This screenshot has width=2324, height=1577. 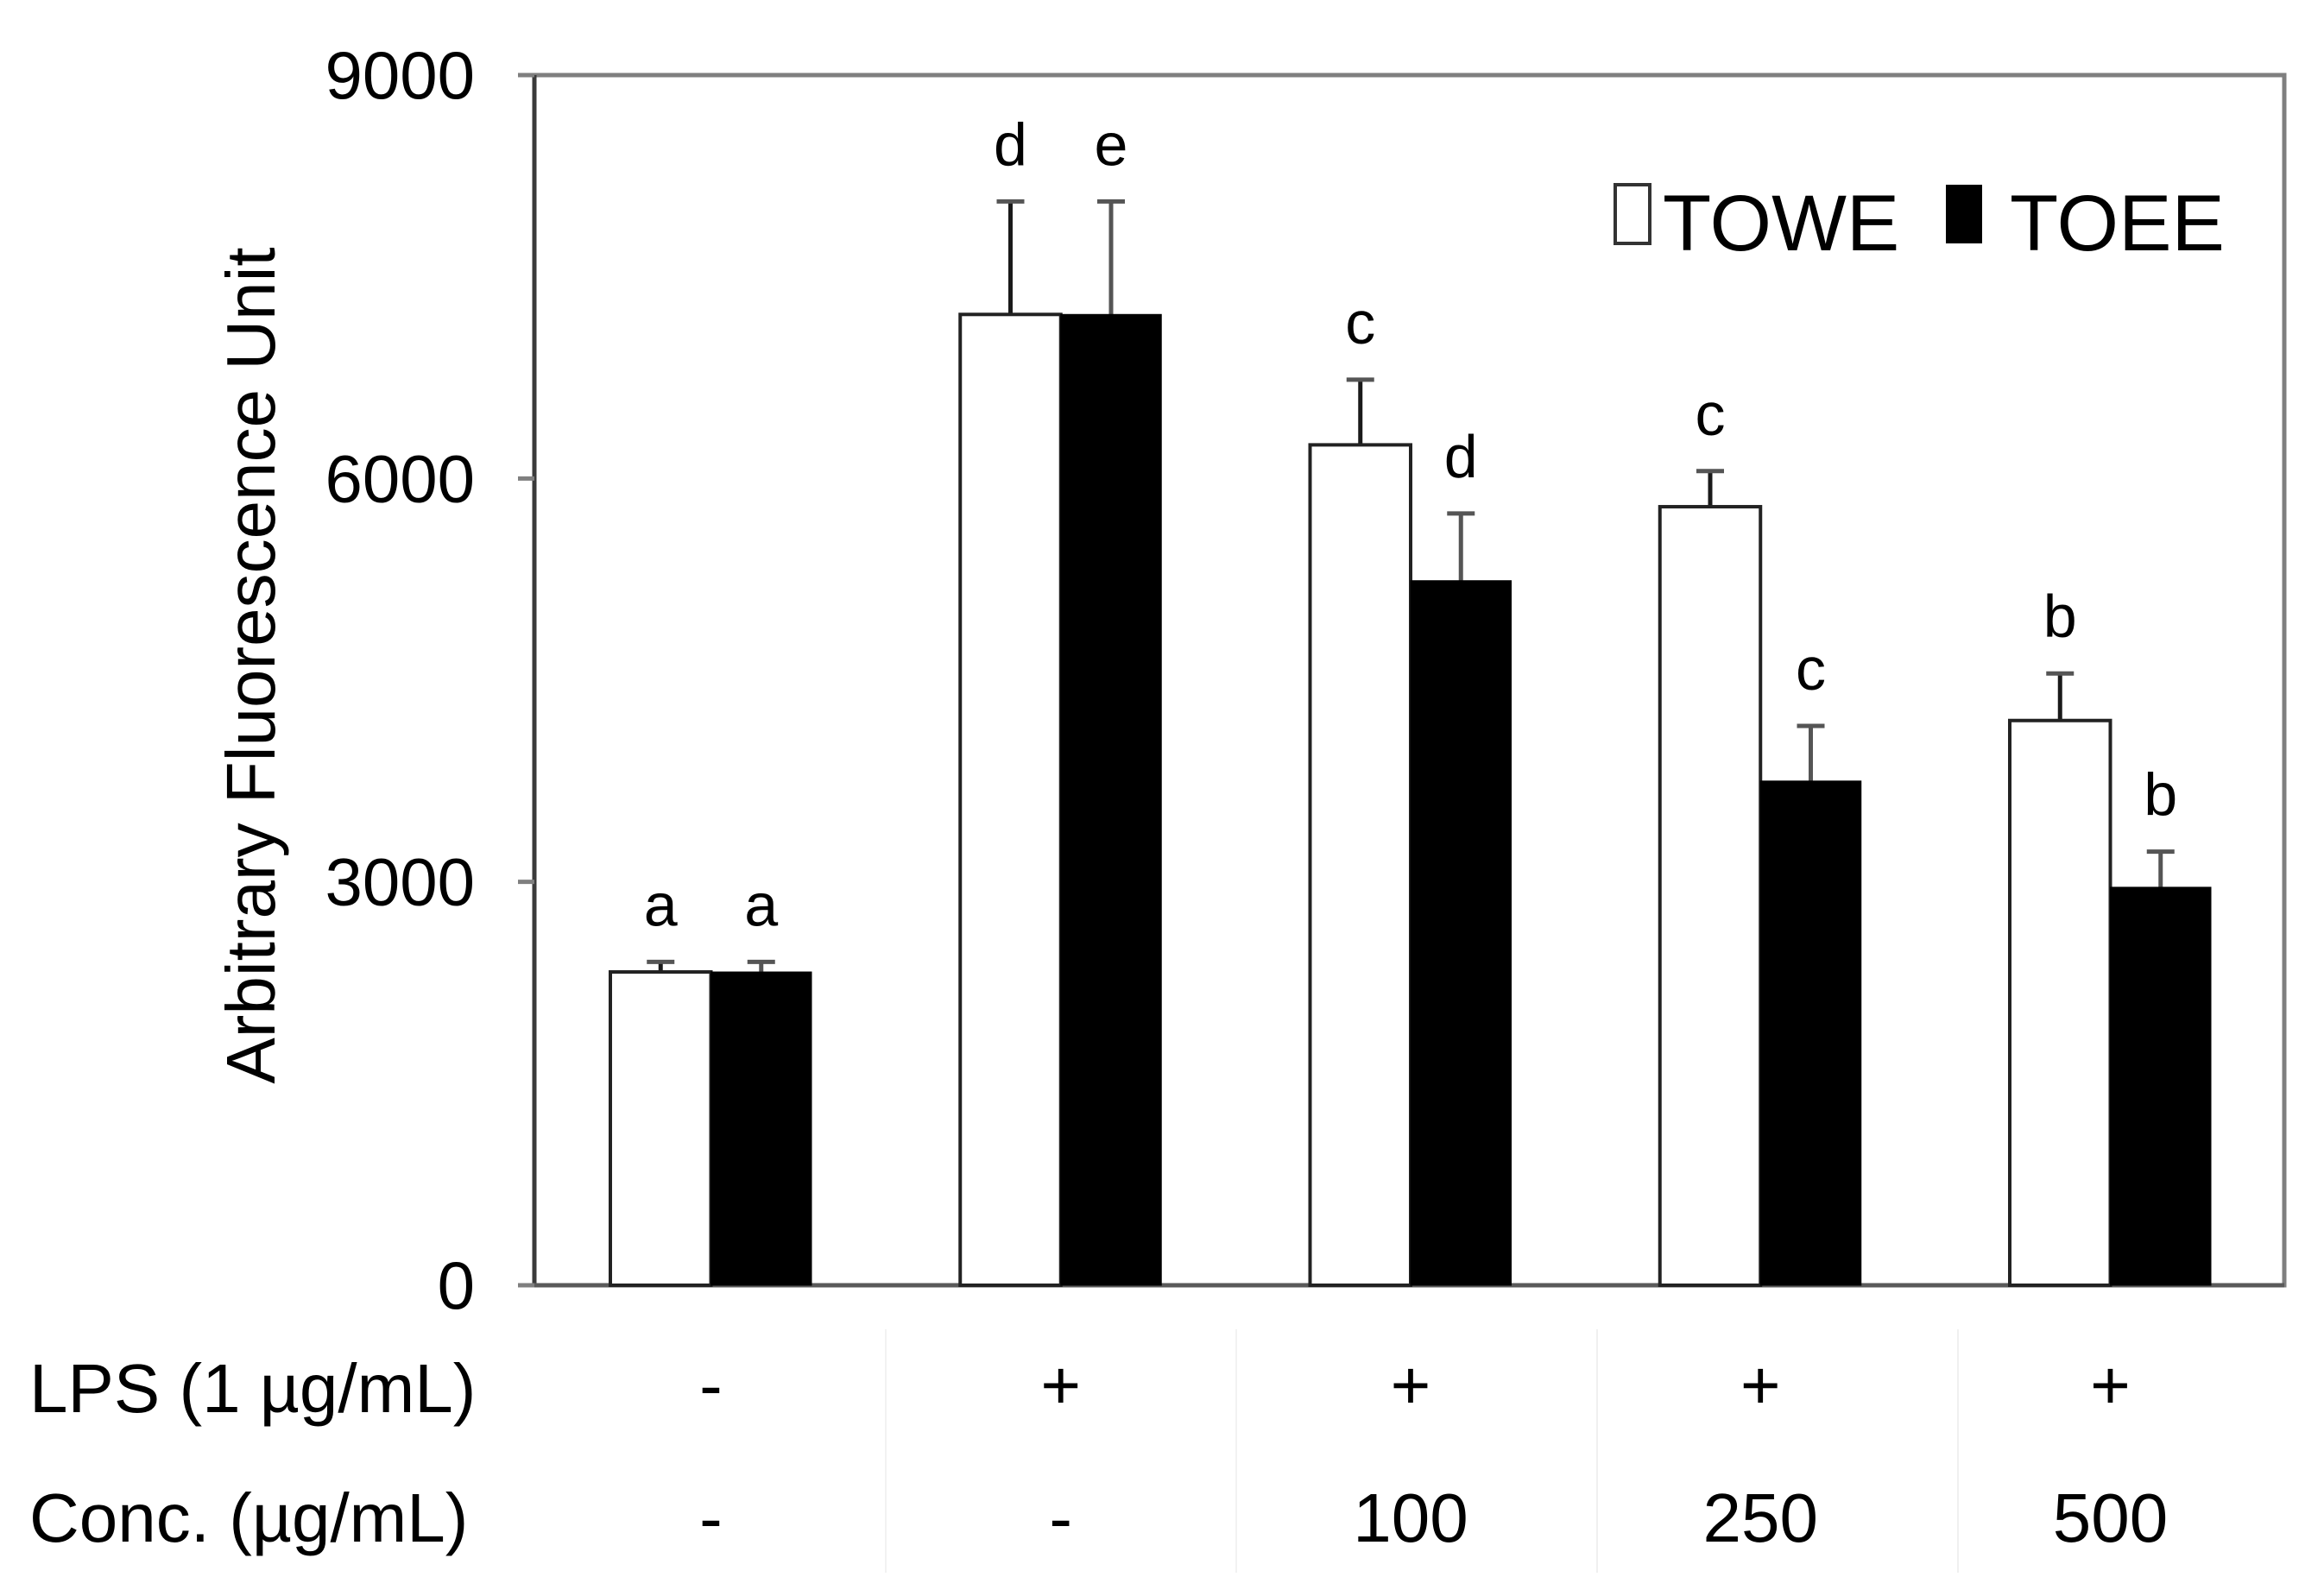 What do you see at coordinates (400, 882) in the screenshot?
I see `y-tick-label: 3000` at bounding box center [400, 882].